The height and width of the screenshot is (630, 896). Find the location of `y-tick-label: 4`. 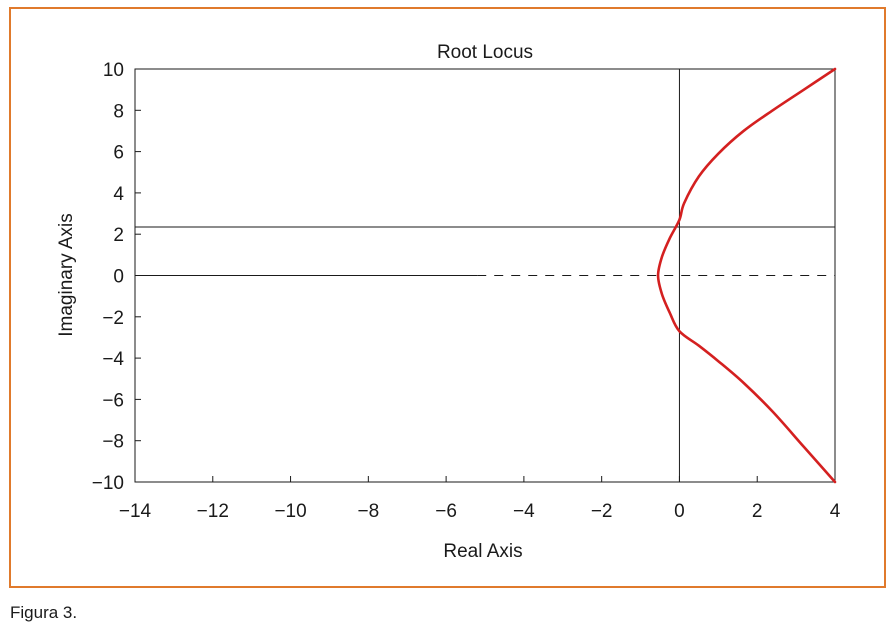

y-tick-label: 4 is located at coordinates (118, 194).